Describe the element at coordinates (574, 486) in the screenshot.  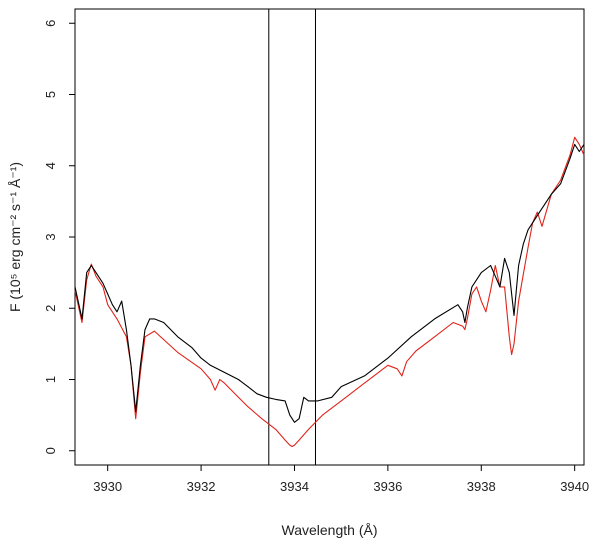
I see `x-tick-label: 3940` at that location.